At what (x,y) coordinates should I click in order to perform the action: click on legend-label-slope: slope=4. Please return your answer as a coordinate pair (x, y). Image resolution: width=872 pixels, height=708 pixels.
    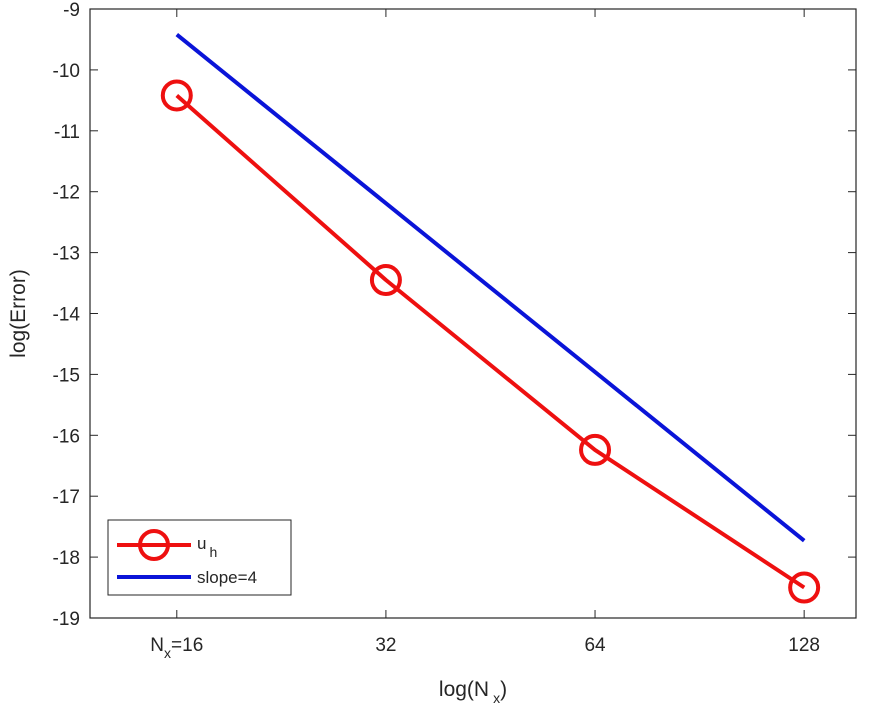
    Looking at the image, I should click on (227, 577).